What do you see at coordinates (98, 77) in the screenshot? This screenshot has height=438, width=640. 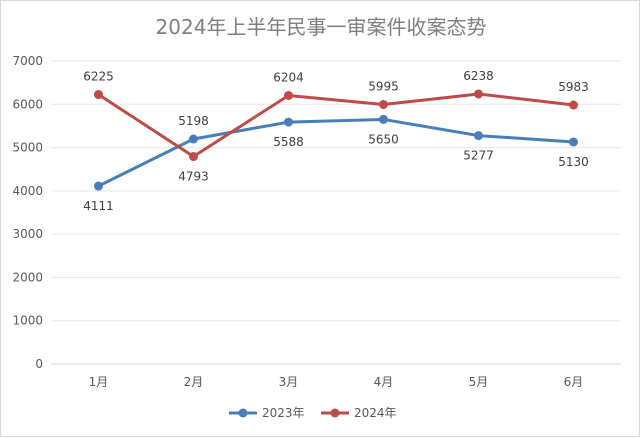 I see `data-label: 6225` at bounding box center [98, 77].